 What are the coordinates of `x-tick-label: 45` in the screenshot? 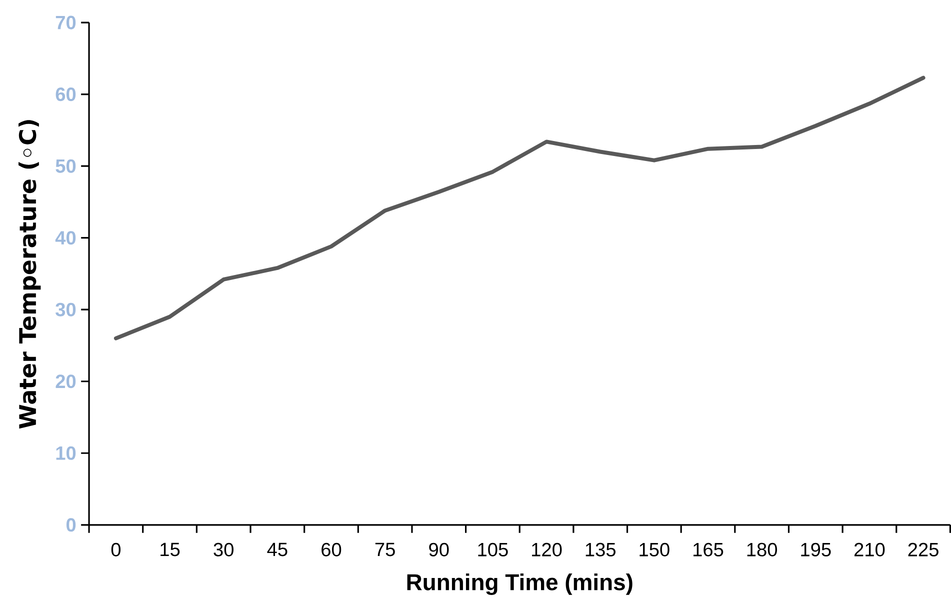 It's located at (277, 549).